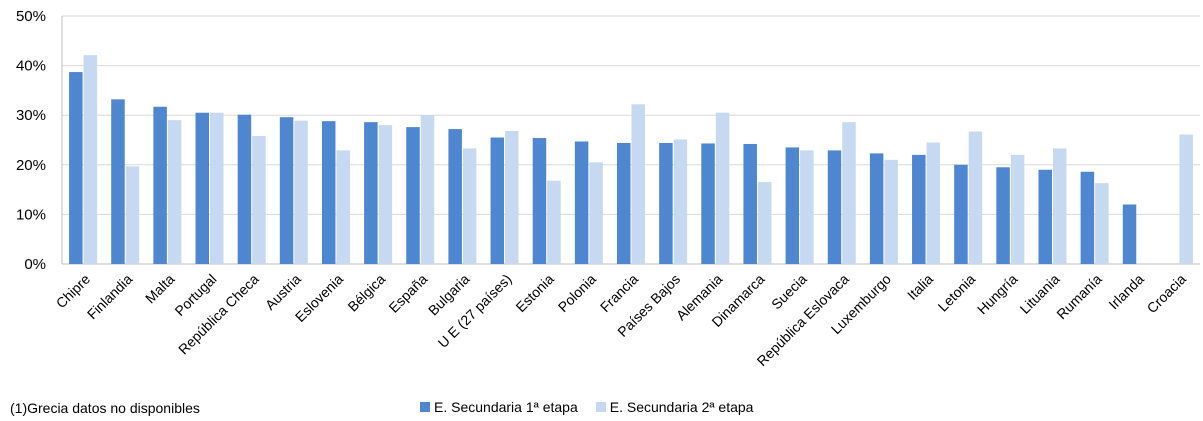 The height and width of the screenshot is (421, 1203). I want to click on legend-item-series-2: E. Secundaria 2ª etapa, so click(674, 407).